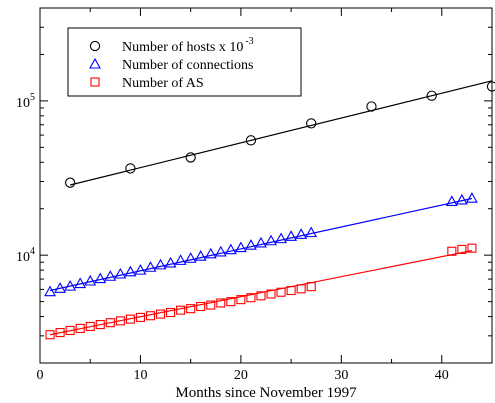 This screenshot has width=495, height=403. What do you see at coordinates (241, 375) in the screenshot?
I see `x-tick-label: 20` at bounding box center [241, 375].